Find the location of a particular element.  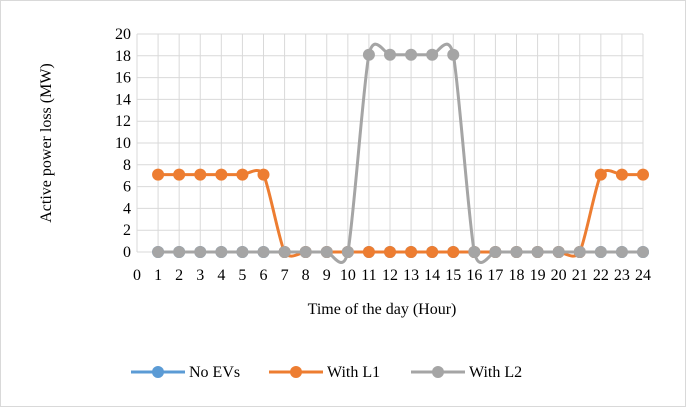

legend-label-1: With L1 is located at coordinates (353, 372).